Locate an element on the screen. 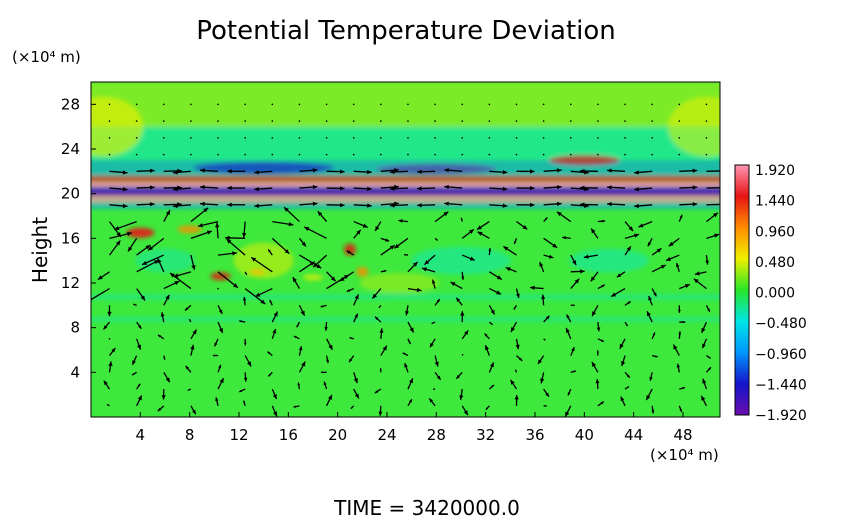 The image size is (854, 523). colorbar-tick-label: −0.480 is located at coordinates (781, 324).